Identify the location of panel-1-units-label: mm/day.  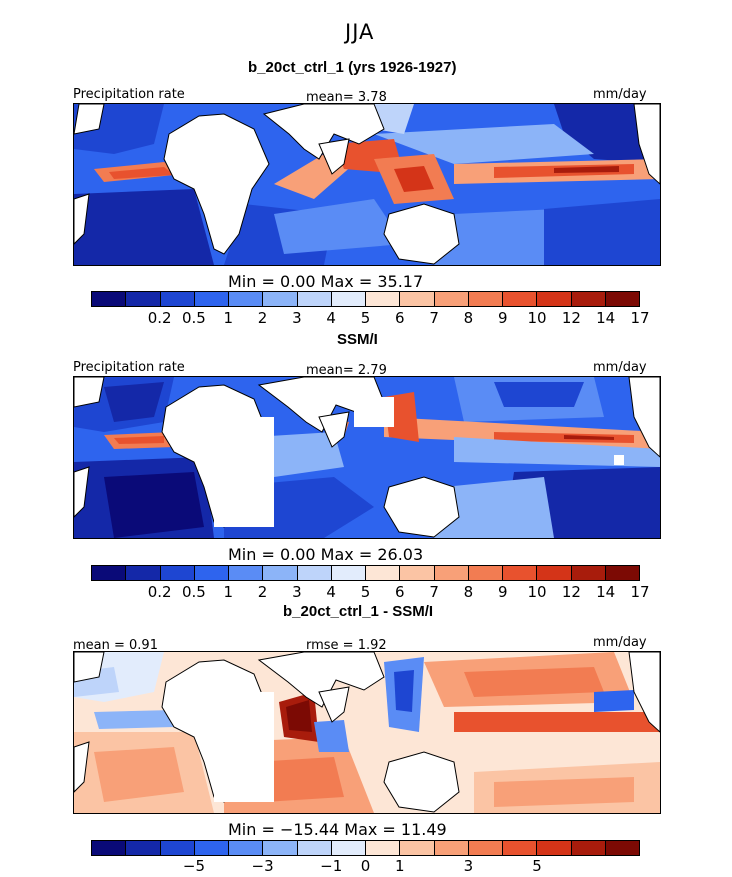
(620, 94).